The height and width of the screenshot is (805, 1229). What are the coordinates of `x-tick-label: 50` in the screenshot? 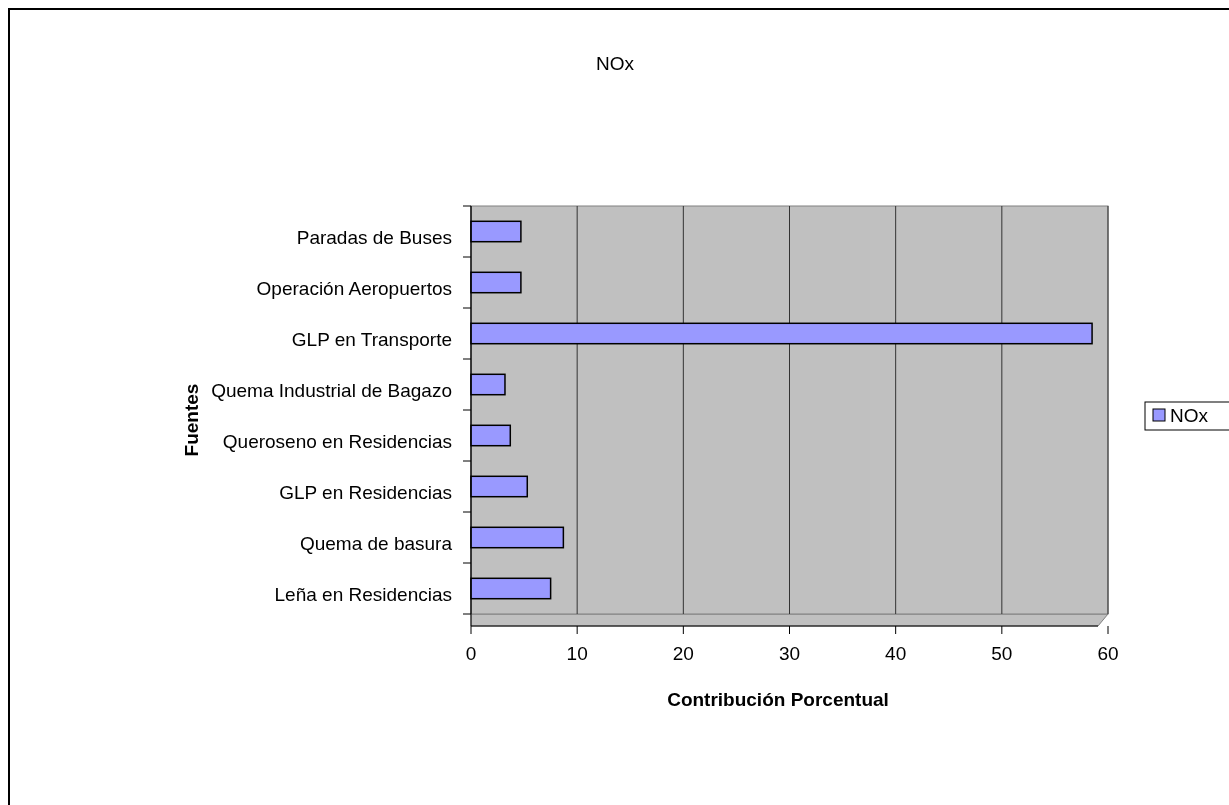 It's located at (1002, 653).